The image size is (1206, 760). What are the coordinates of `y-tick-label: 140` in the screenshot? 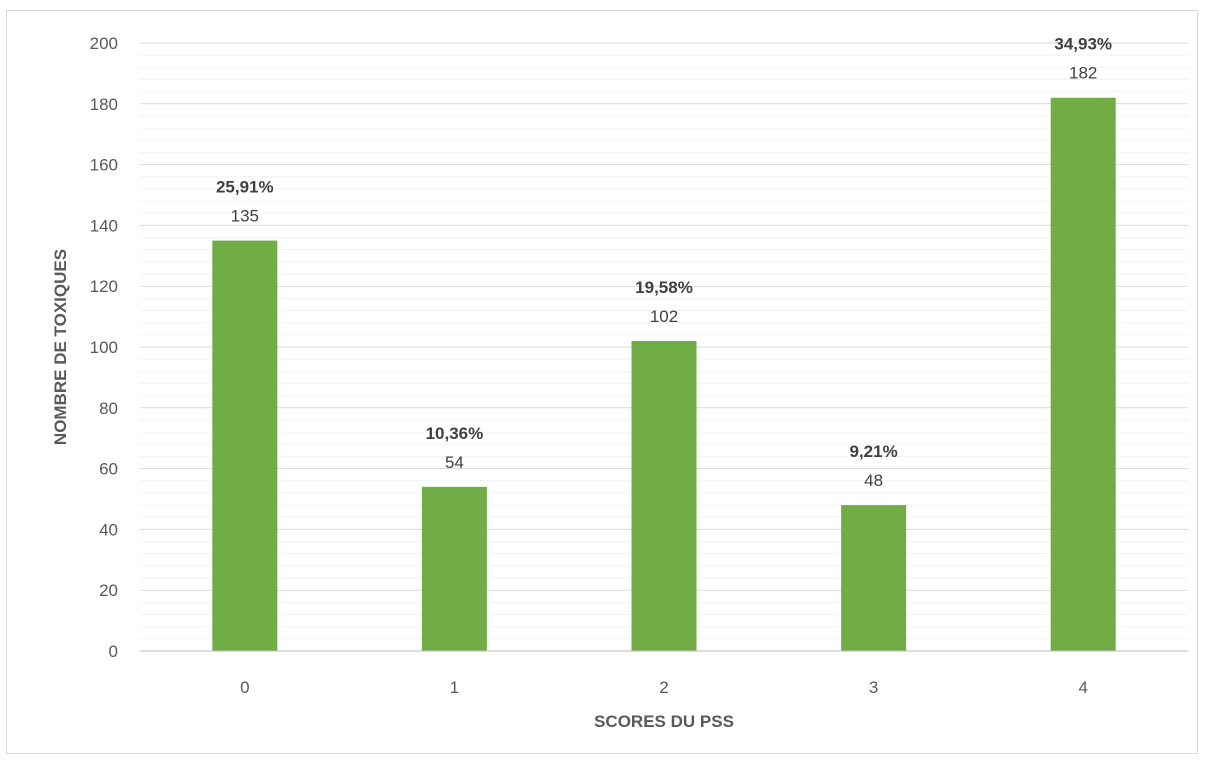 It's located at (104, 225).